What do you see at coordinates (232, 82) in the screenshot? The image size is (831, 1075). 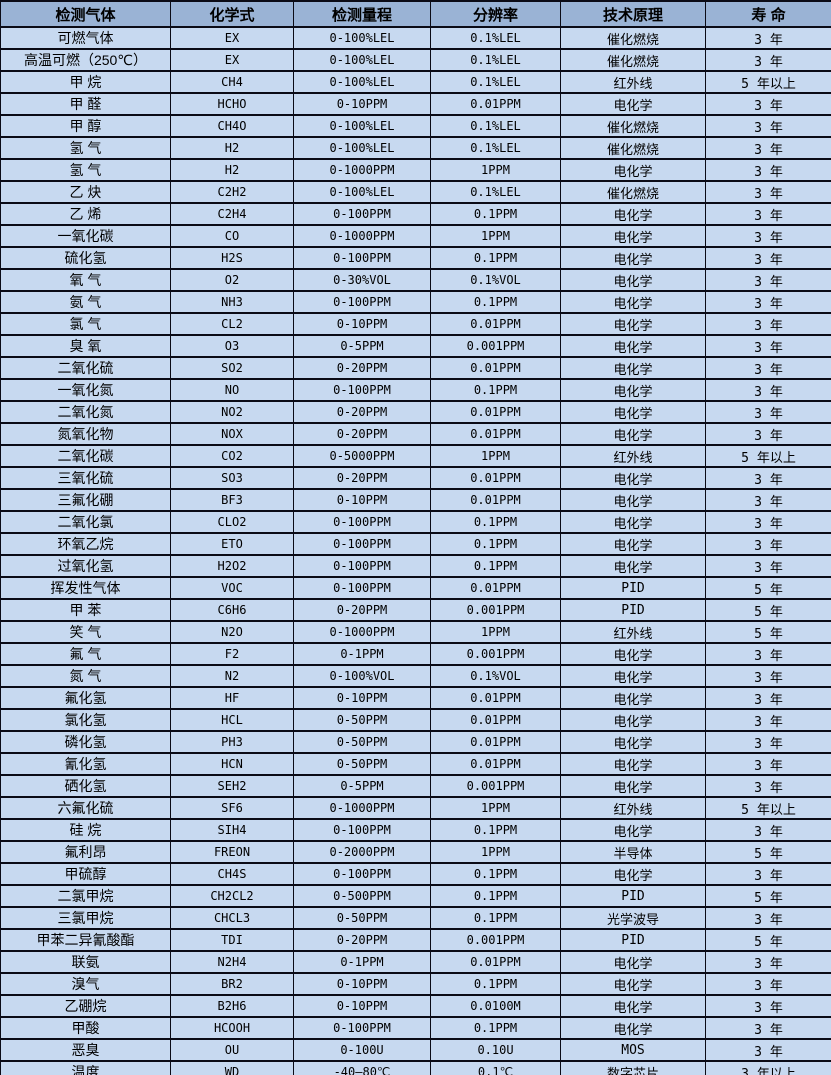 I see `table-cell: CH4` at bounding box center [232, 82].